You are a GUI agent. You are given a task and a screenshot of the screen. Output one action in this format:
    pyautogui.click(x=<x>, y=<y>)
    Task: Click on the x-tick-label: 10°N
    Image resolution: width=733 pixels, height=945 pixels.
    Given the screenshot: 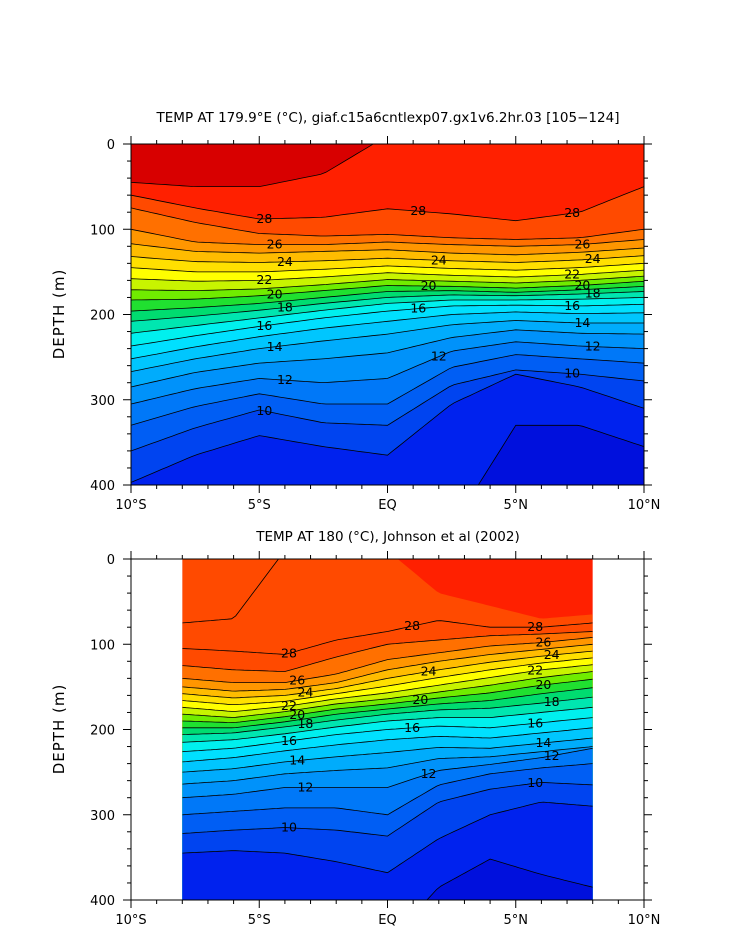 What is the action you would take?
    pyautogui.click(x=644, y=505)
    